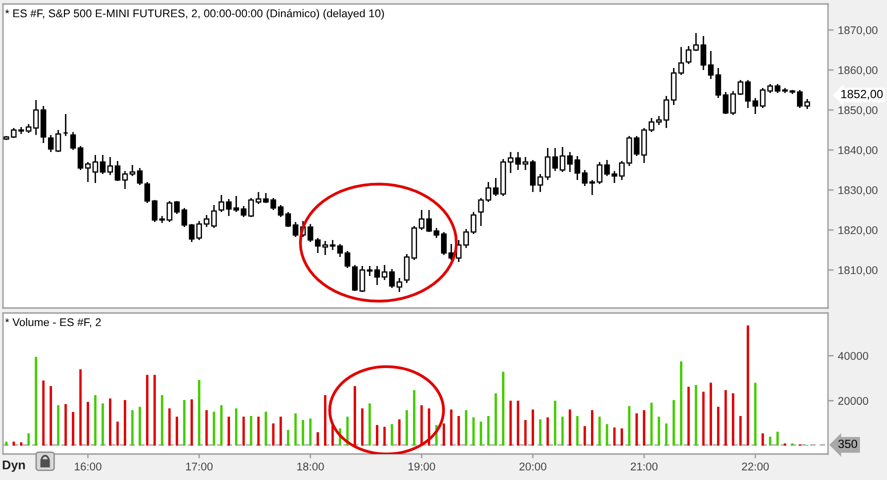 The width and height of the screenshot is (887, 480). Describe the element at coordinates (199, 466) in the screenshot. I see `x-tick-label: 17:00` at that location.